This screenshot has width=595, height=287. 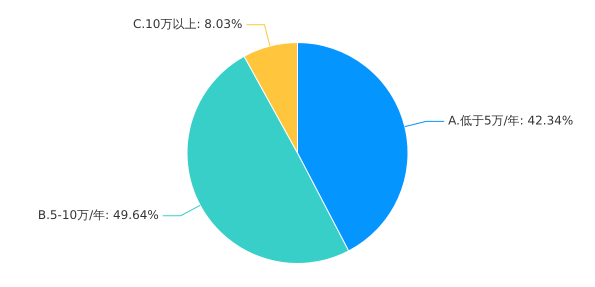 I want to click on slice-label: A.低于5万/年: 42.34%, so click(x=511, y=121).